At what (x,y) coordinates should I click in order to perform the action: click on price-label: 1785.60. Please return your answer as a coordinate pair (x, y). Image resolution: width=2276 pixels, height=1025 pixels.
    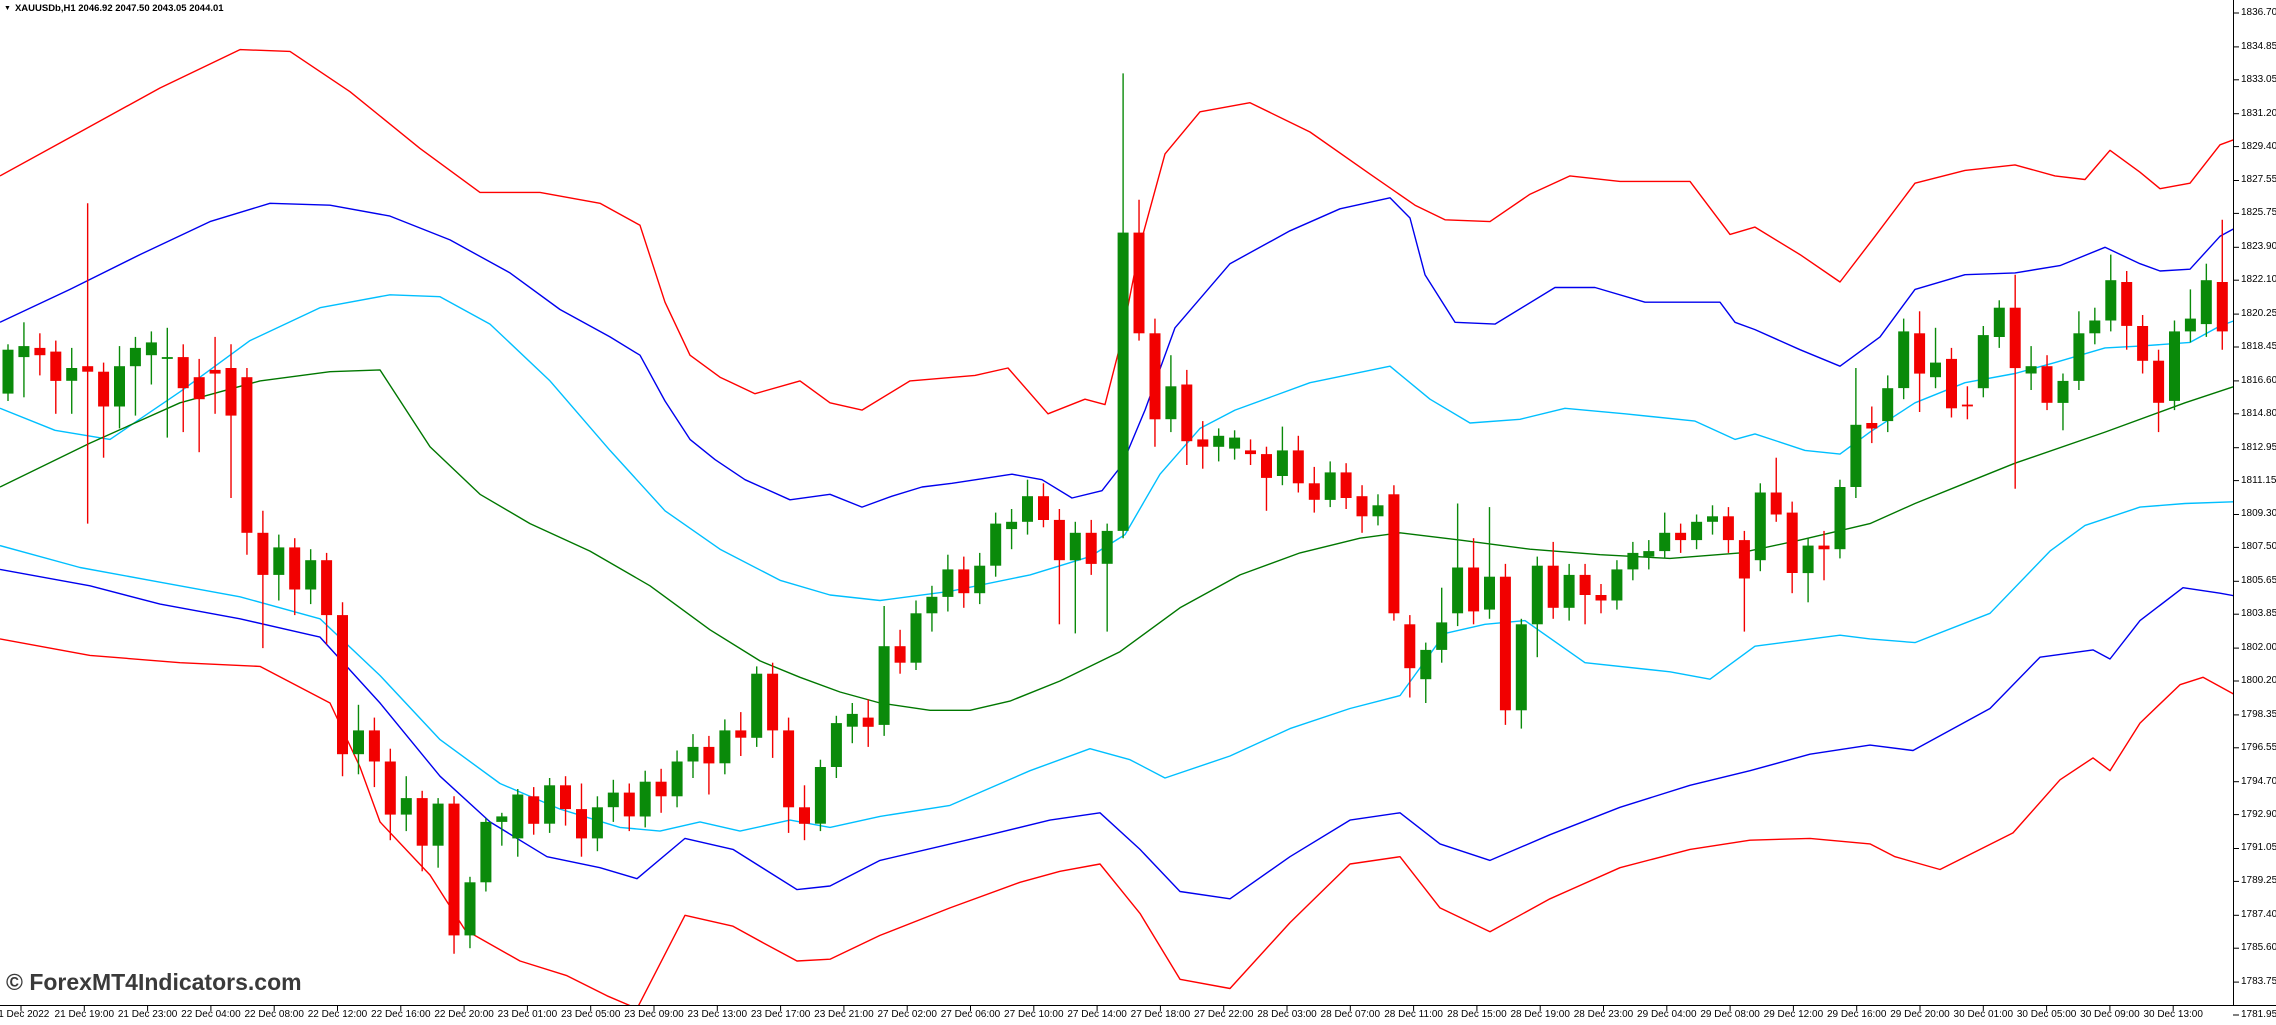
    Looking at the image, I should click on (2258, 948).